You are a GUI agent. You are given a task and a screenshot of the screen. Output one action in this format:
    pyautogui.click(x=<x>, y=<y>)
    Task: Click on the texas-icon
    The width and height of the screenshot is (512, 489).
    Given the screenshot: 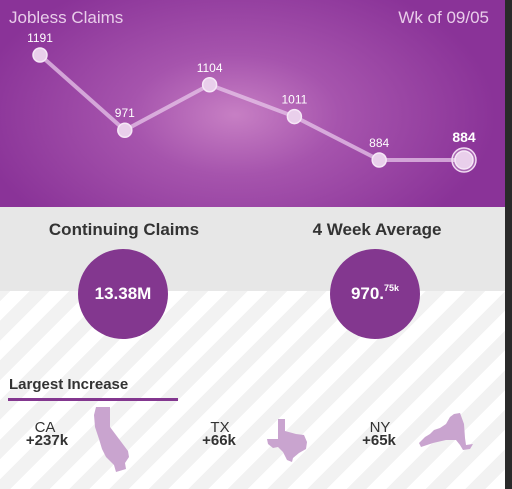 What is the action you would take?
    pyautogui.click(x=287, y=440)
    